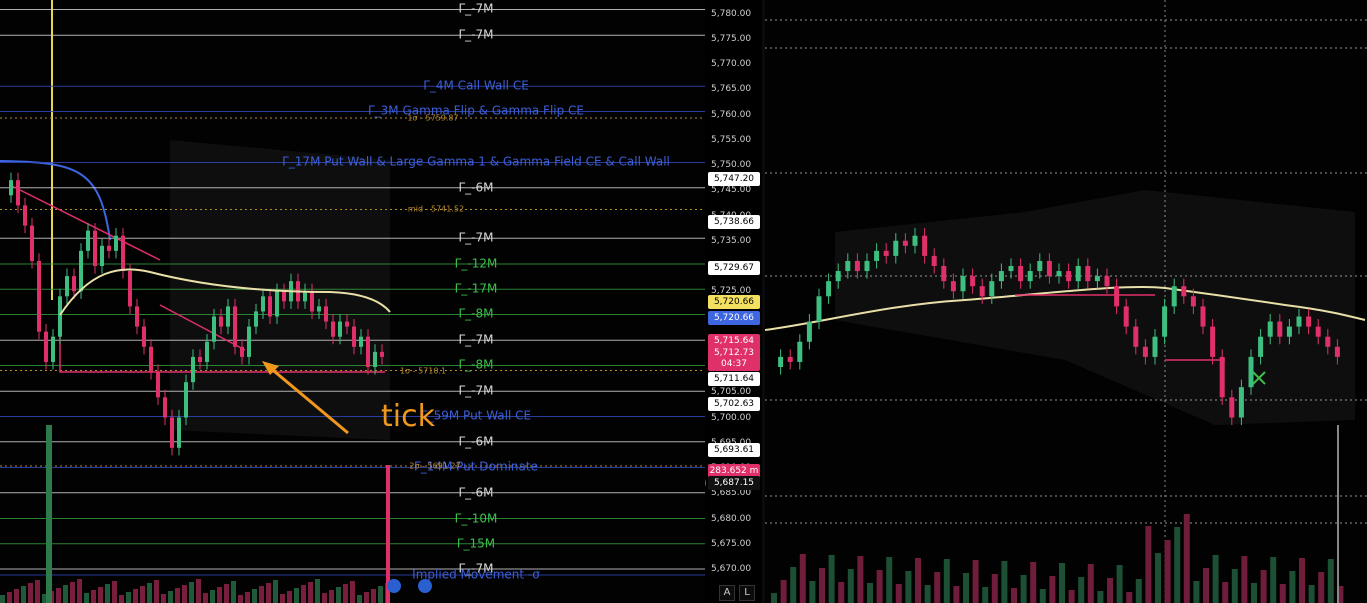 This screenshot has height=603, width=1367. I want to click on price-badge: 5,720.66, so click(734, 301).